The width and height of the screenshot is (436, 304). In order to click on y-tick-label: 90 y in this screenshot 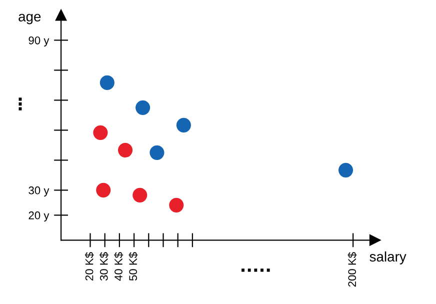, I will do `click(39, 41)`.